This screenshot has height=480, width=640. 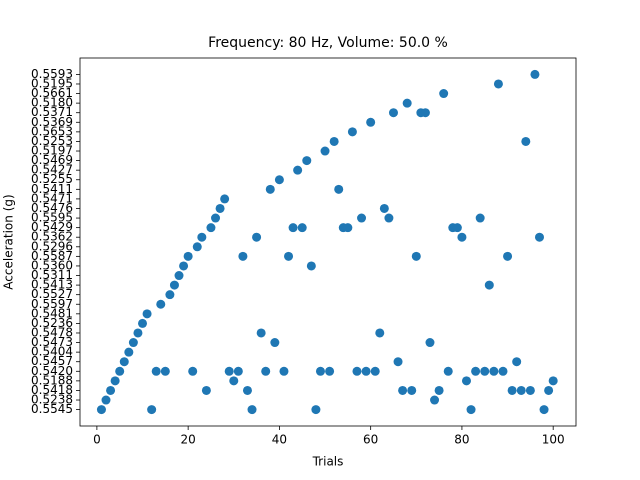 I want to click on y-tick-label: 0.5236, so click(x=52, y=323).